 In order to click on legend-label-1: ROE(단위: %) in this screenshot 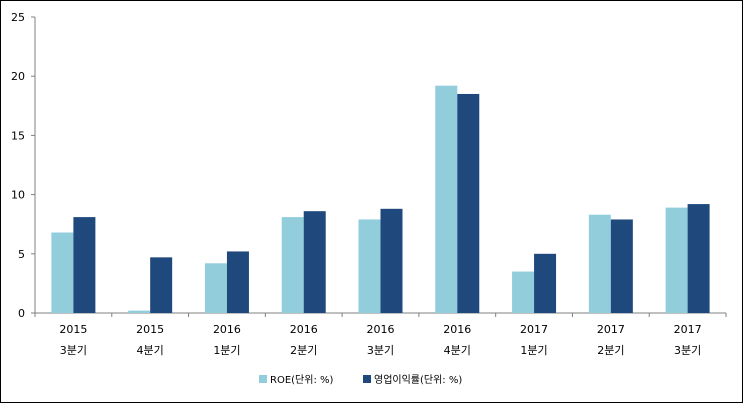, I will do `click(301, 379)`.